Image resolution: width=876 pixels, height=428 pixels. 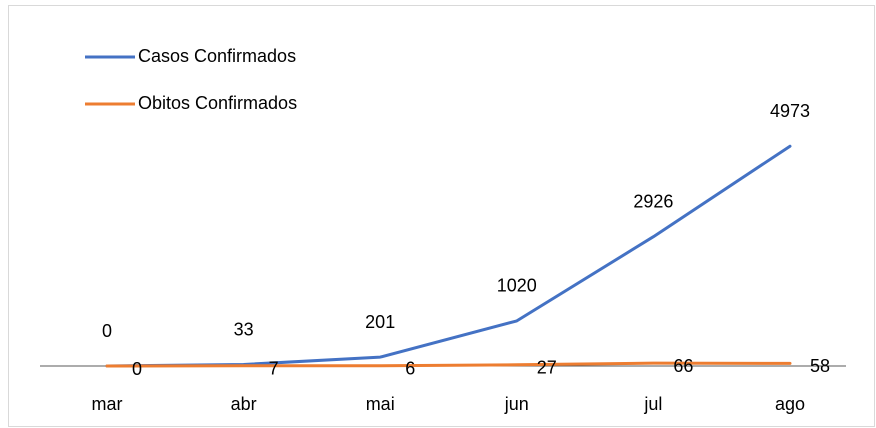 What do you see at coordinates (820, 366) in the screenshot?
I see `data-label: 58` at bounding box center [820, 366].